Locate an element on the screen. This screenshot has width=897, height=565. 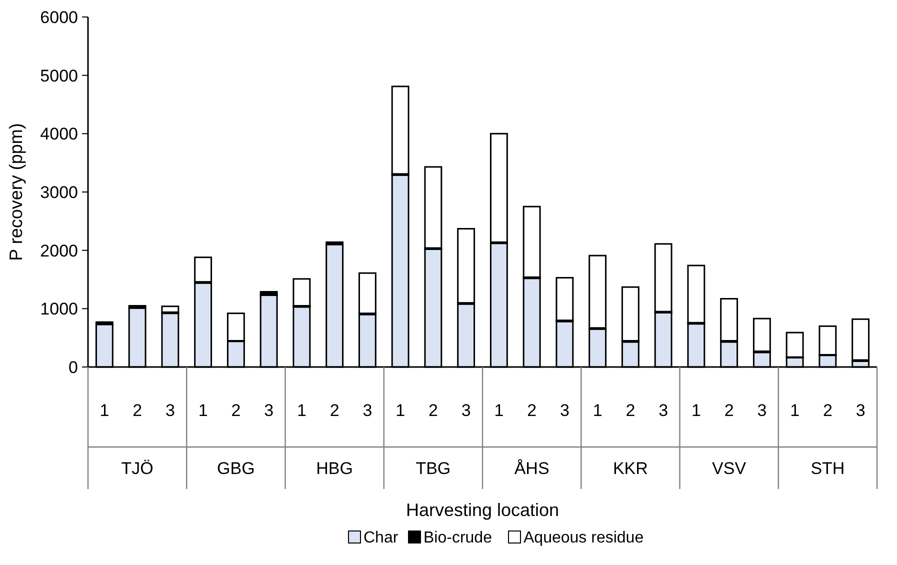
text: STH is located at coordinates (827, 468).